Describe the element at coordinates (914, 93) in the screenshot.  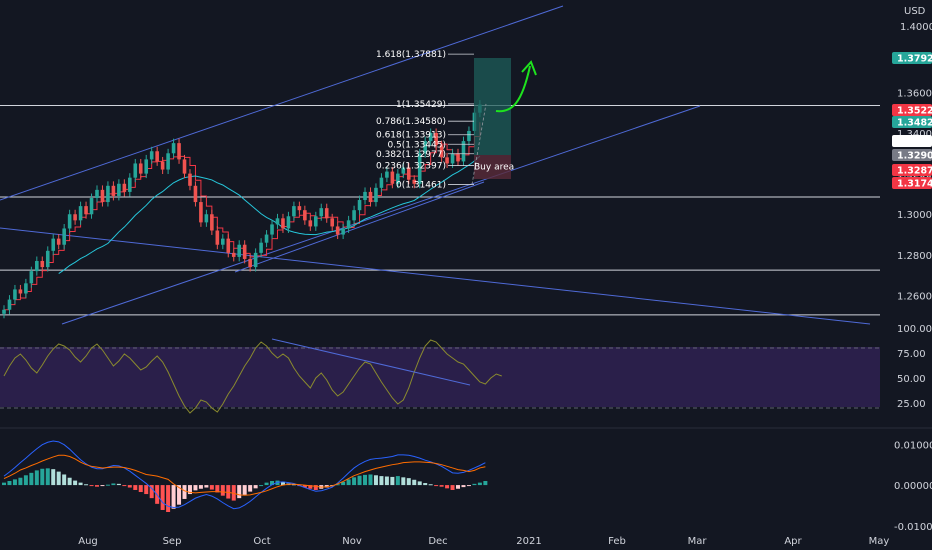
I see `price-tick-label: 1.36000` at that location.